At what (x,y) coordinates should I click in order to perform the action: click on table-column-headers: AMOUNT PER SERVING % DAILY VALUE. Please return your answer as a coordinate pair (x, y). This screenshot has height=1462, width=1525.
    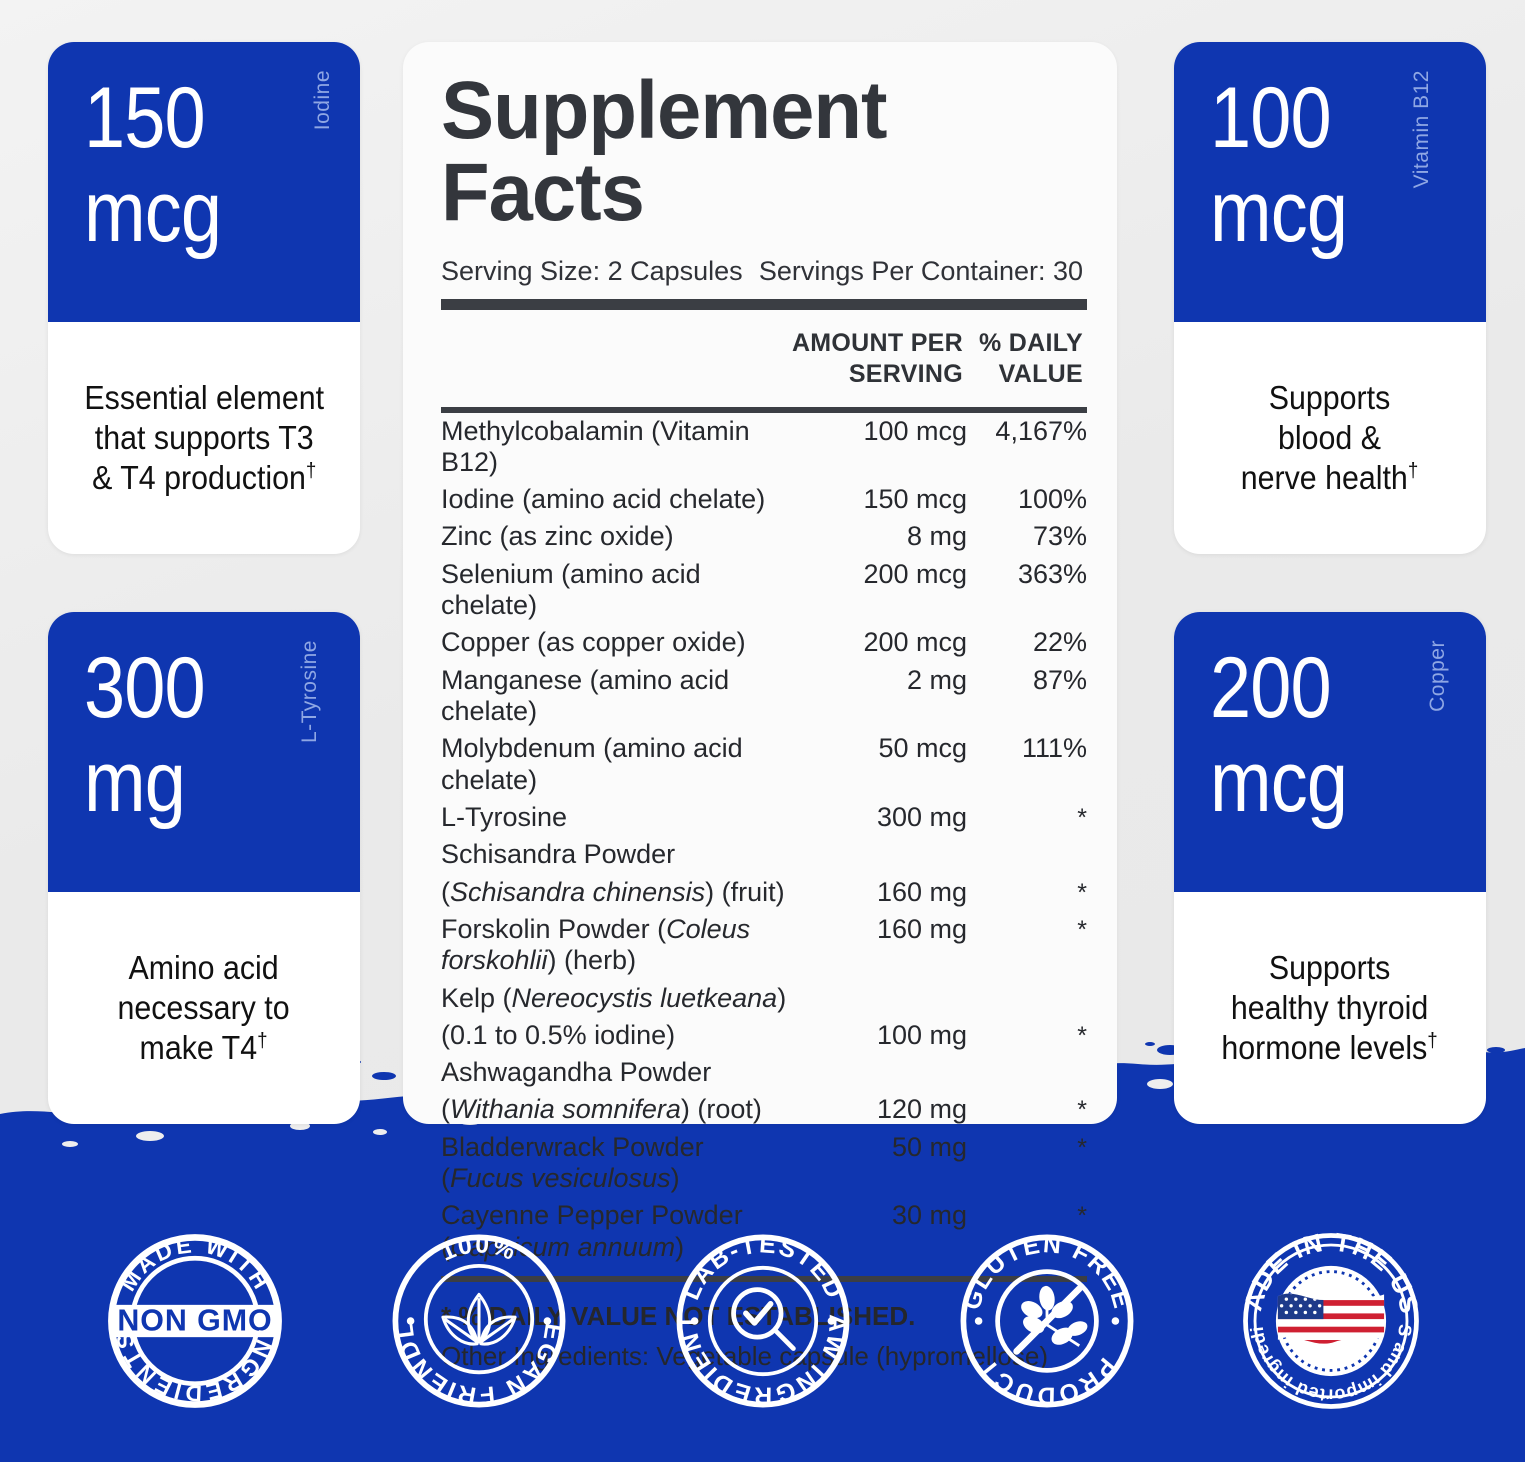
    Looking at the image, I should click on (764, 358).